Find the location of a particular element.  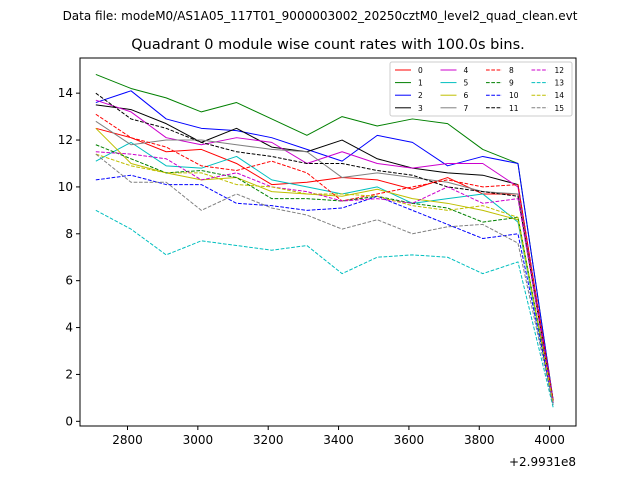

legend-label: 7 is located at coordinates (466, 108).